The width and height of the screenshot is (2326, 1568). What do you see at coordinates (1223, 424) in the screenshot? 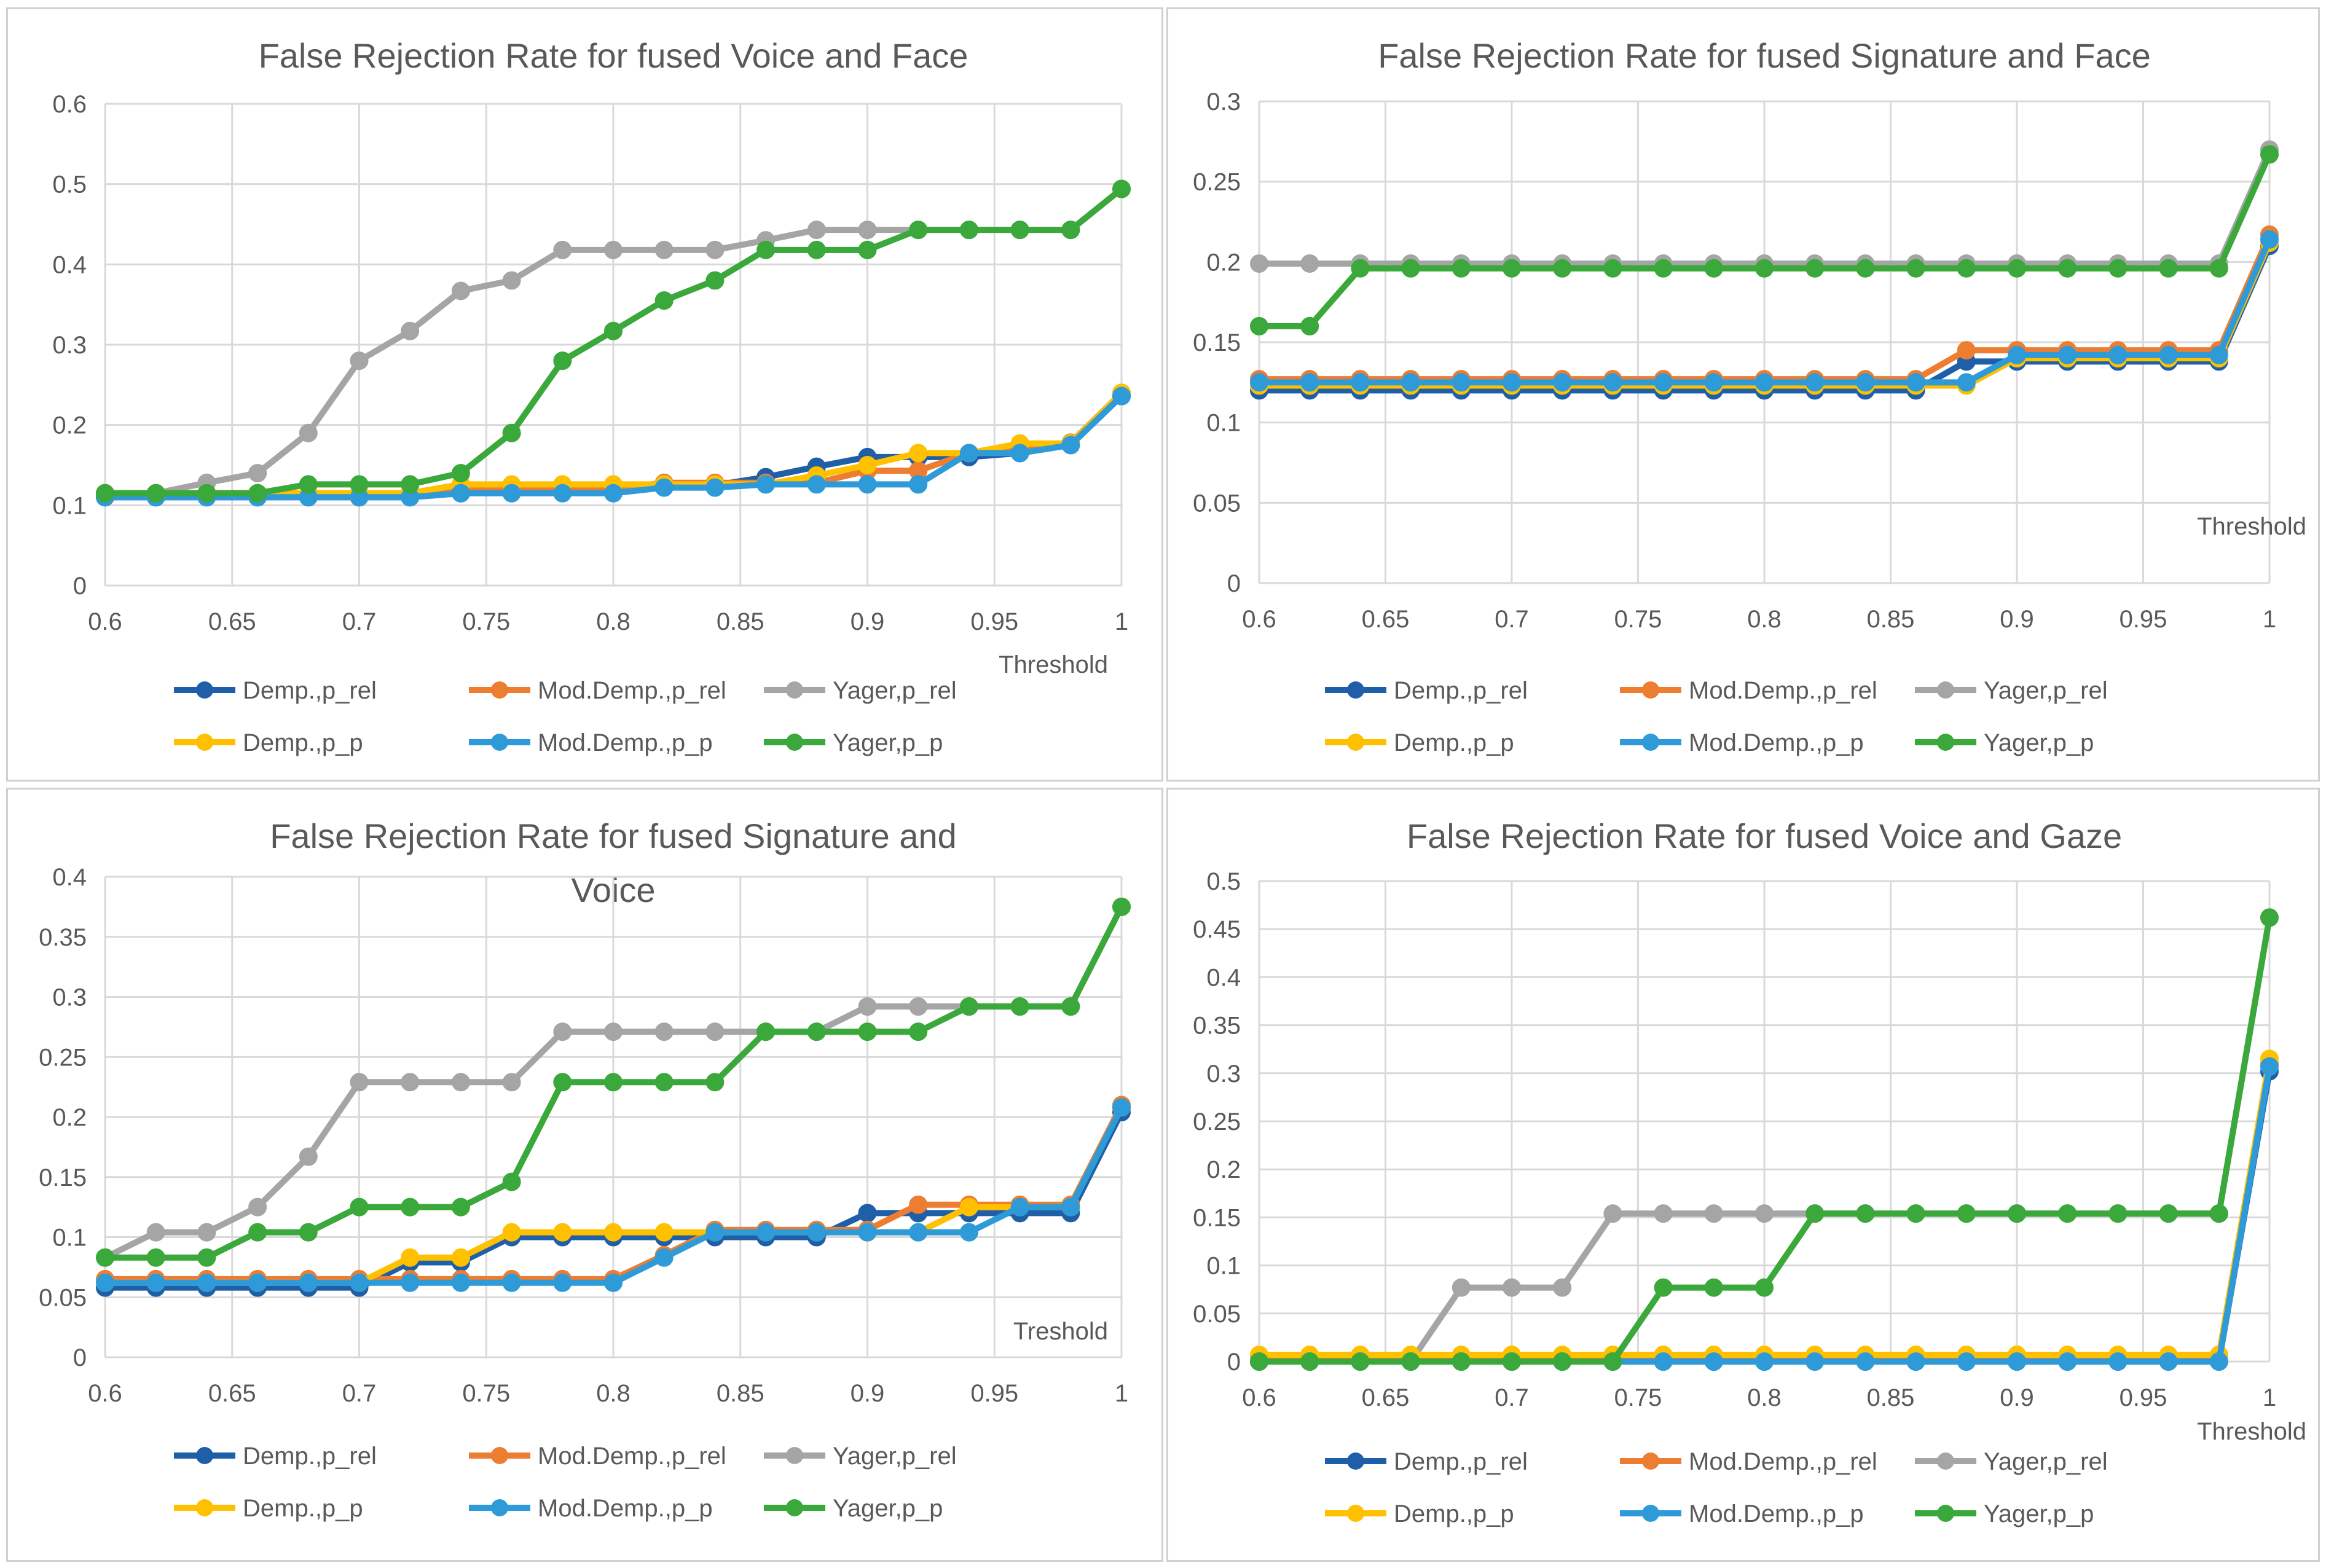
I see `y-tick-label: 0.1` at bounding box center [1223, 424].